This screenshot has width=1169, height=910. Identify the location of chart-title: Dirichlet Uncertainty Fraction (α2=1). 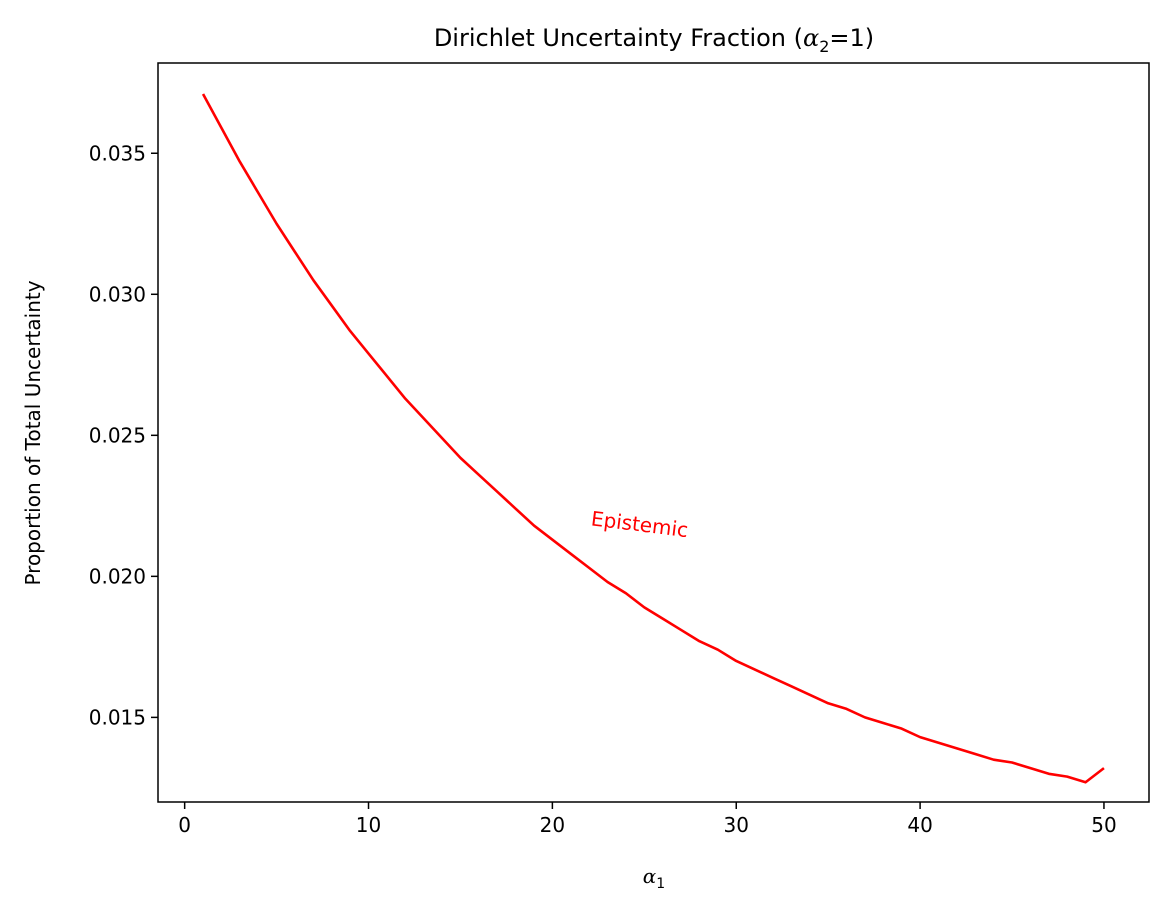
(654, 40).